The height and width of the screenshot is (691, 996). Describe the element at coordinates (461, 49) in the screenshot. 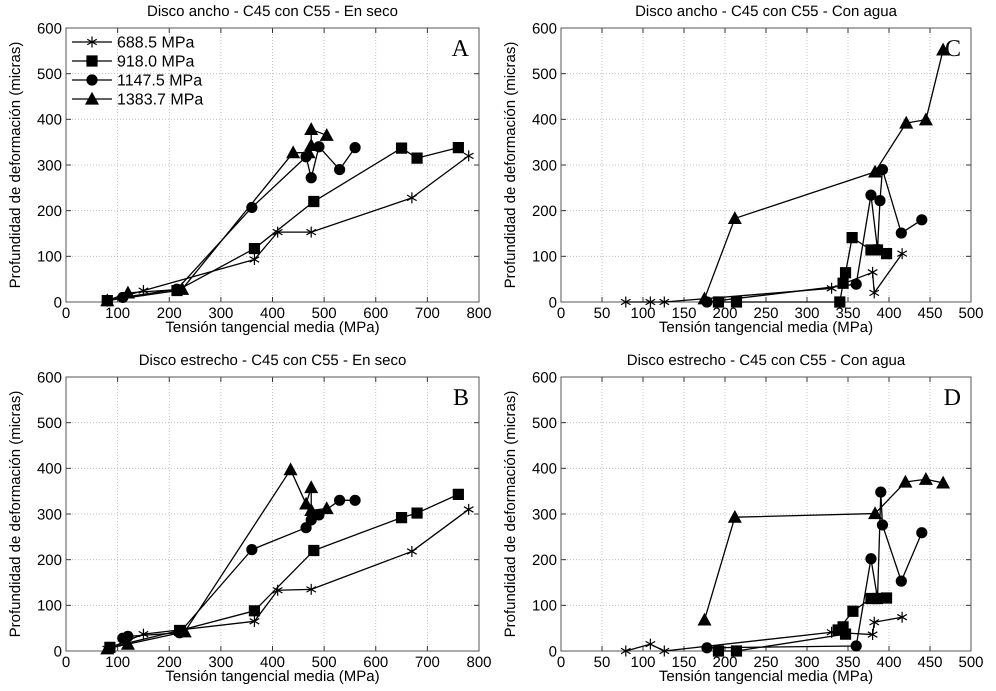

I see `annotation: A` at that location.